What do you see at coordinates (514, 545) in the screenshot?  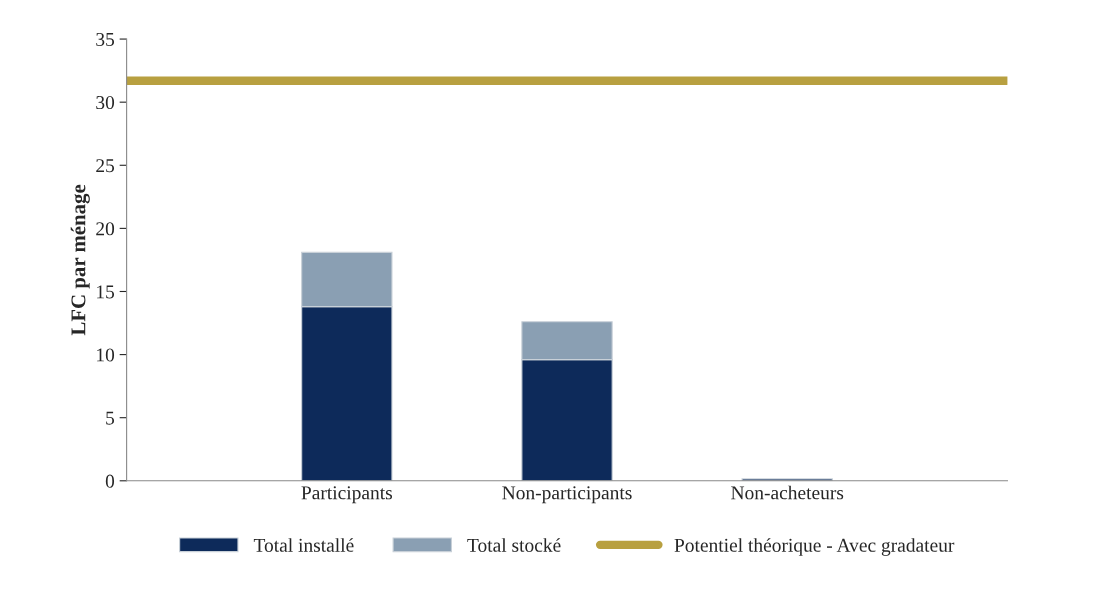 I see `legend-label: Total stocké` at bounding box center [514, 545].